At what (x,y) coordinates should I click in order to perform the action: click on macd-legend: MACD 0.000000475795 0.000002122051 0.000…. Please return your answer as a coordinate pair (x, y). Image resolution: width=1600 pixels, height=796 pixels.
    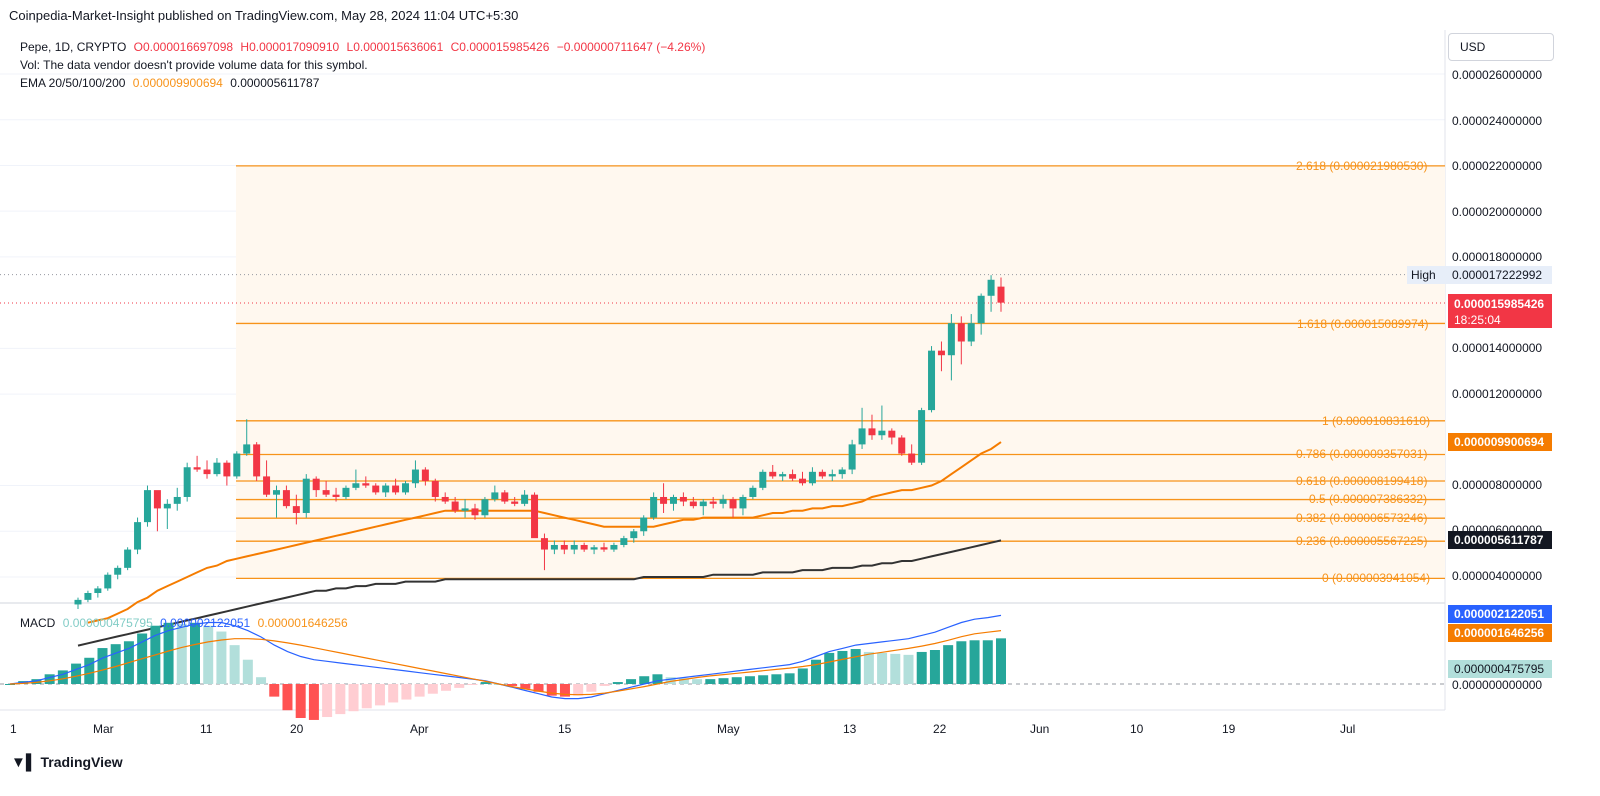
    Looking at the image, I should click on (186, 623).